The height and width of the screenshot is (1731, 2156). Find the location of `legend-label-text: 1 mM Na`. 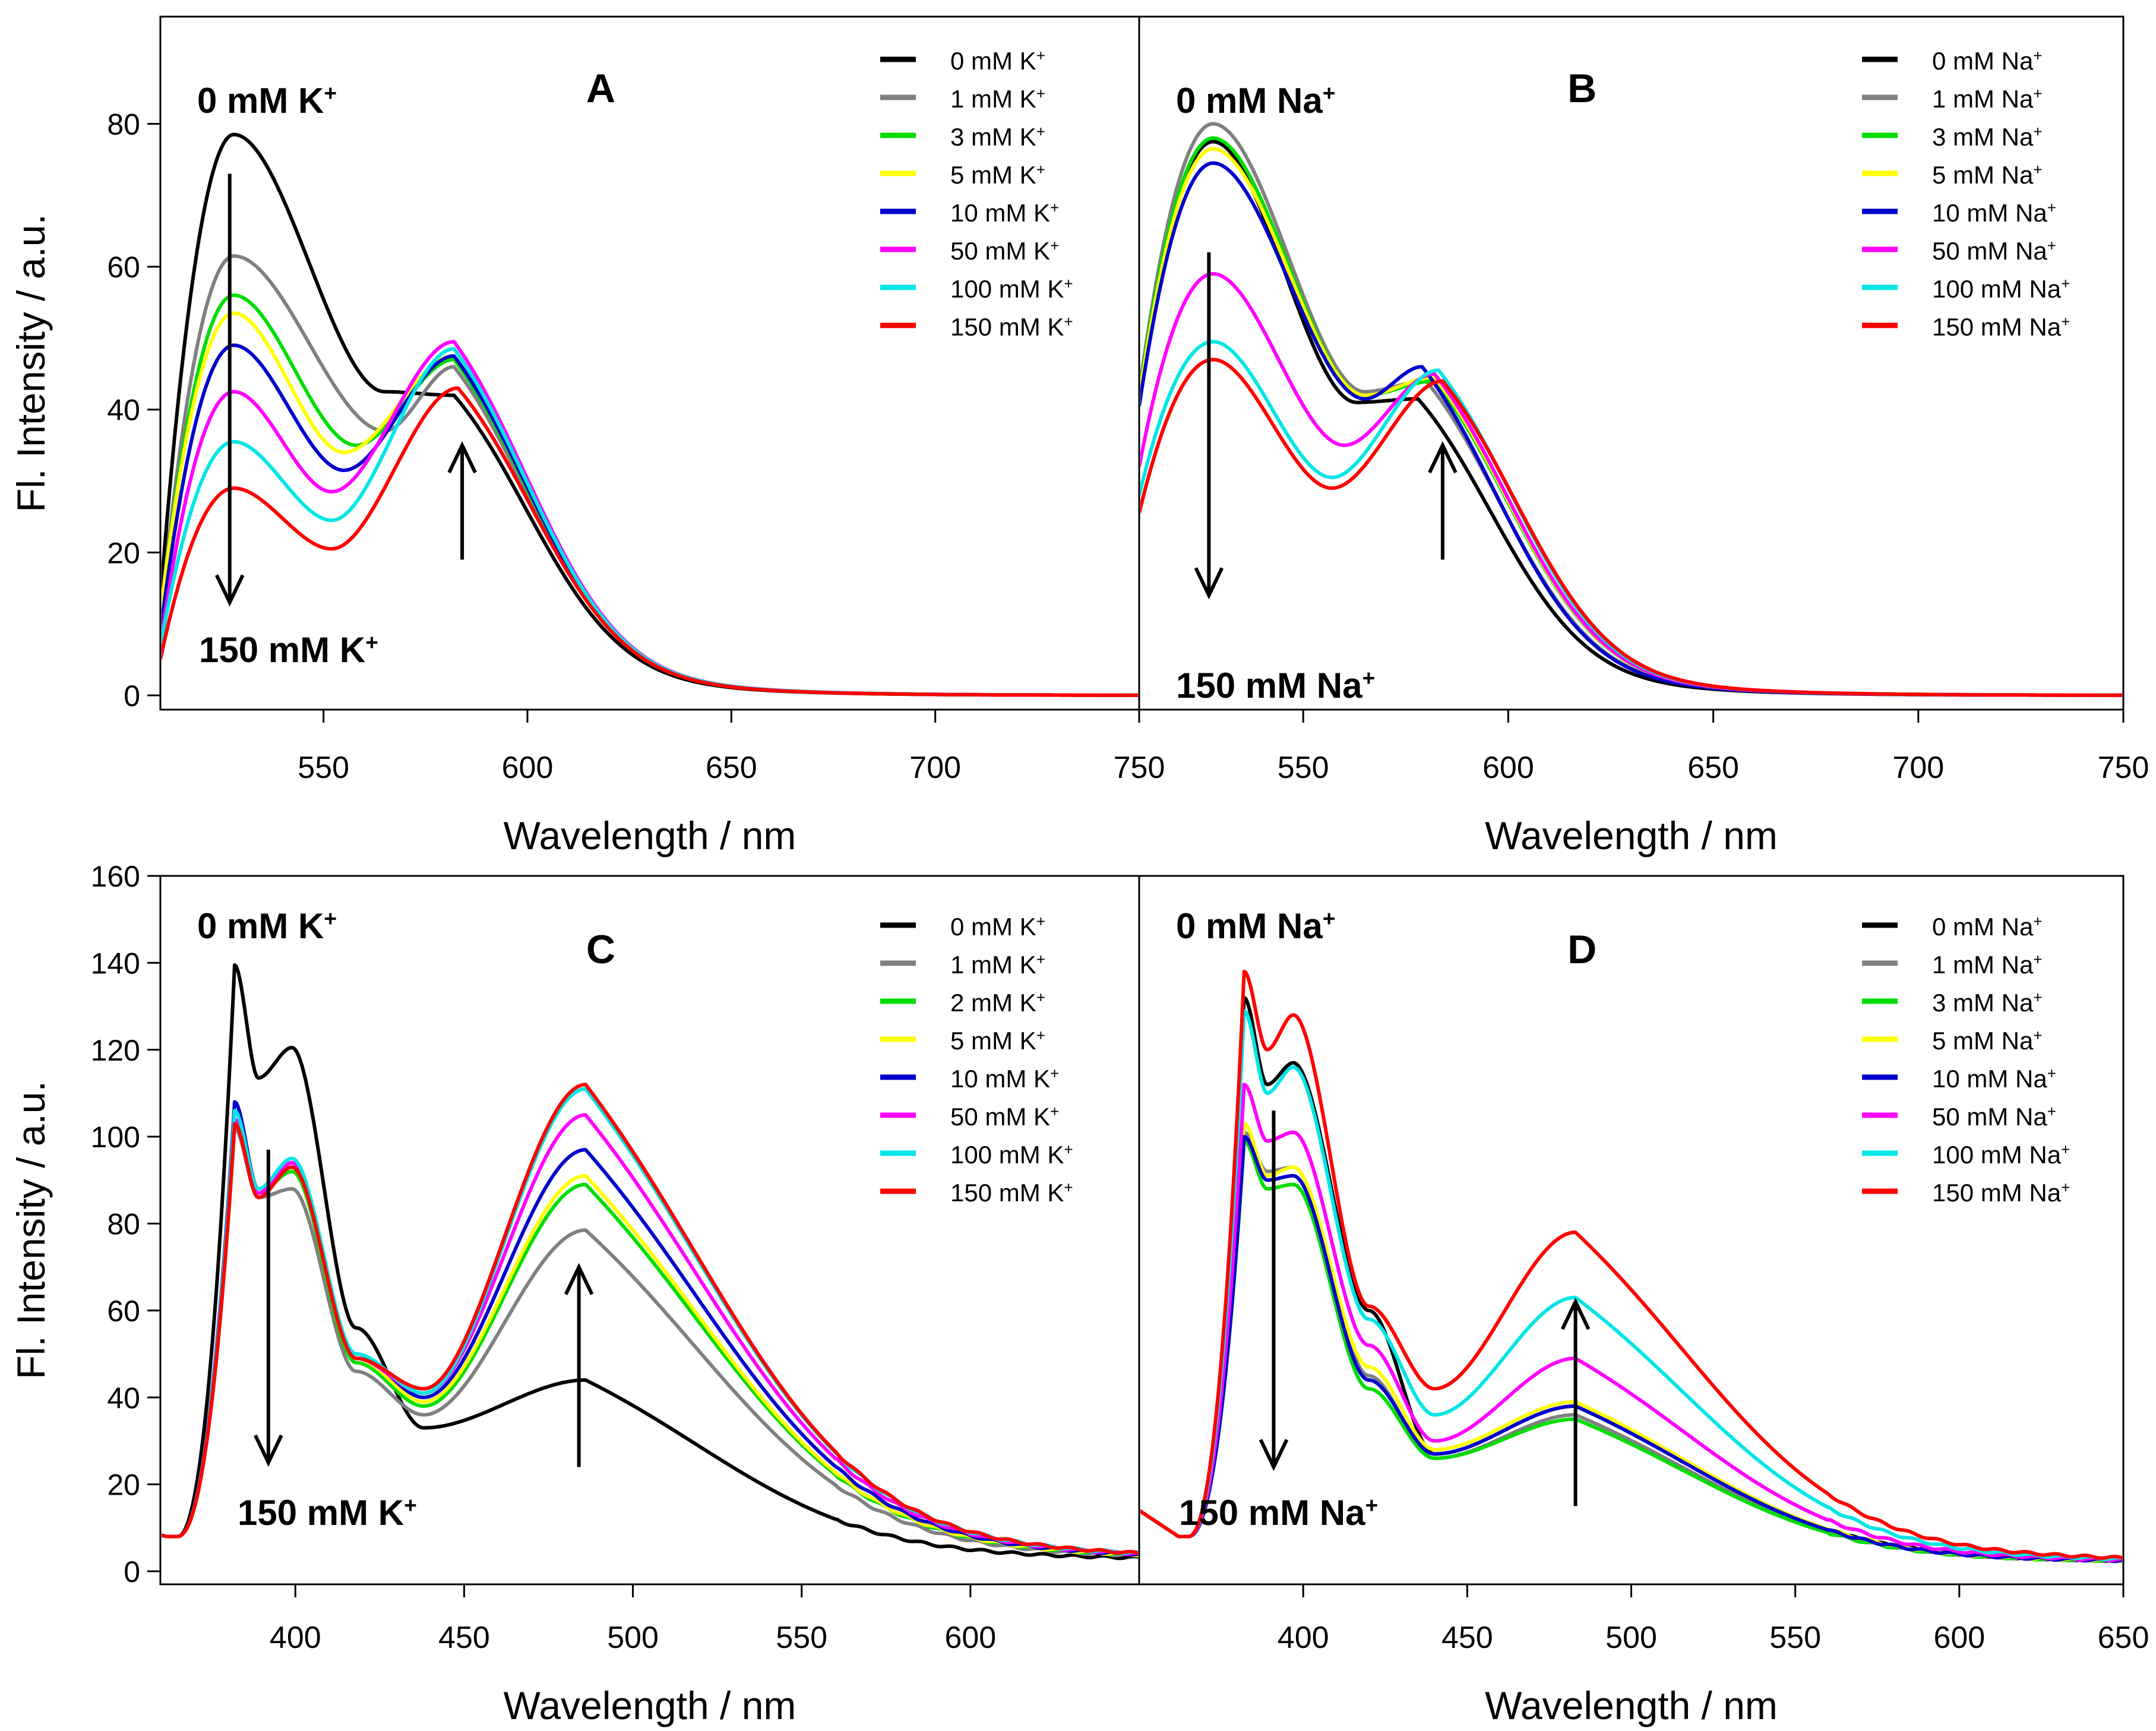

legend-label-text: 1 mM Na is located at coordinates (1983, 965).